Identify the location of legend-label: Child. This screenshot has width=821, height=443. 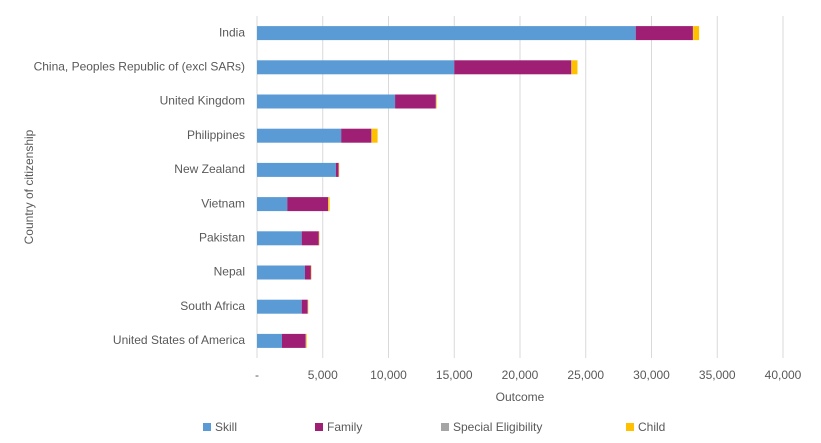
(651, 427).